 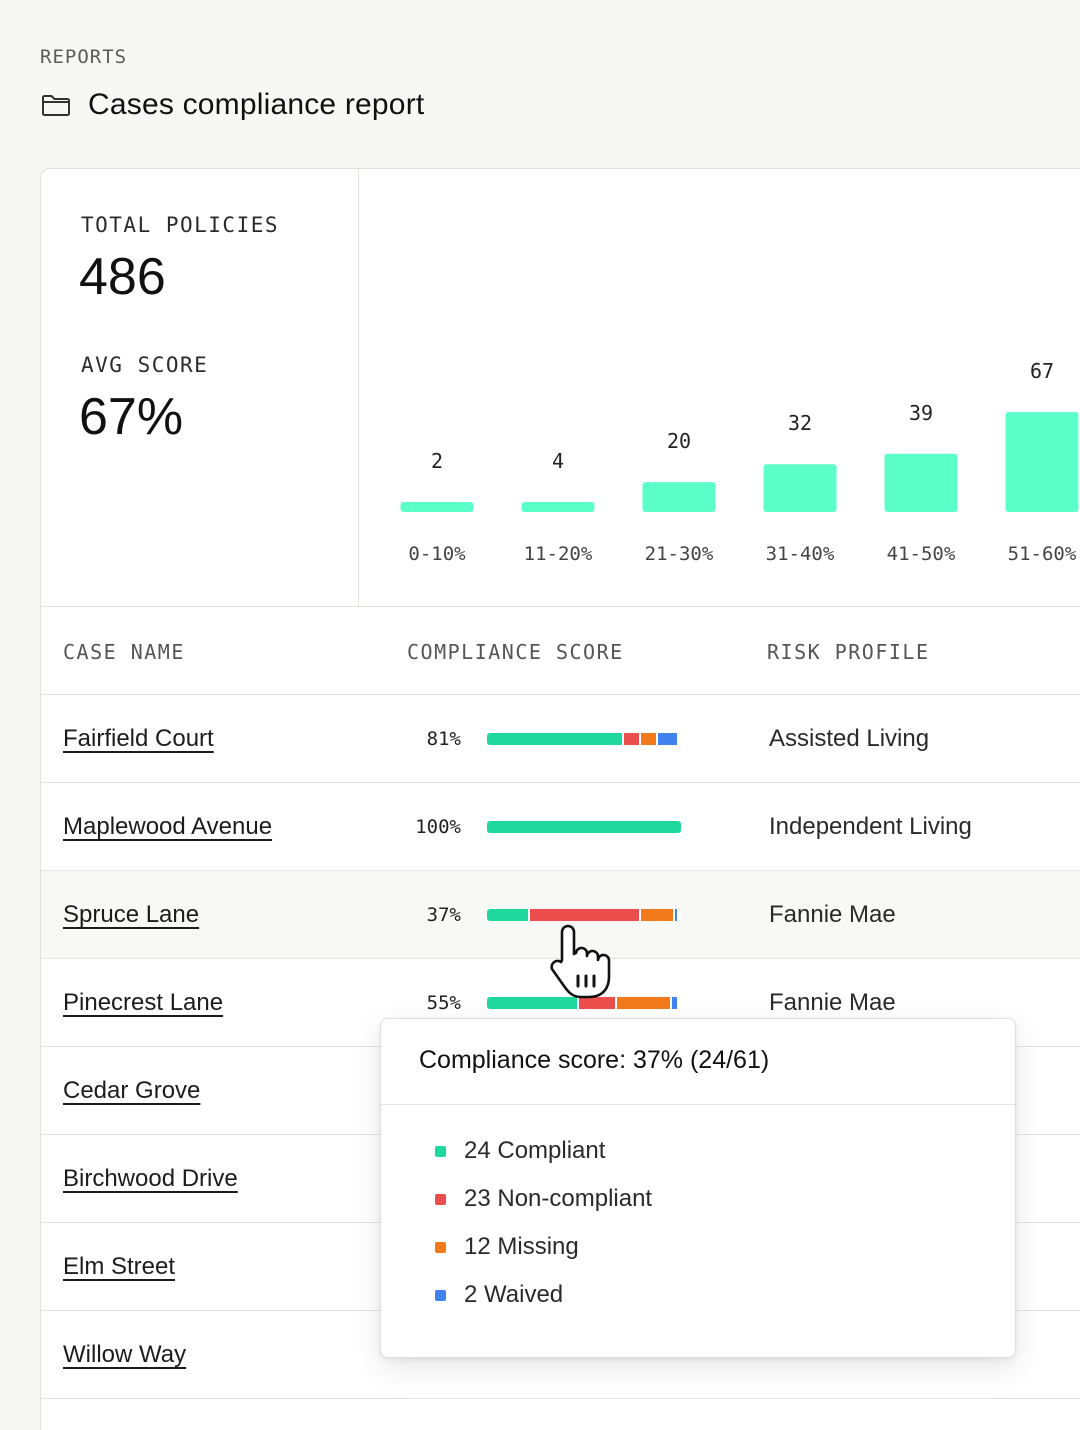 I want to click on chart-value-label: 4, so click(x=558, y=461).